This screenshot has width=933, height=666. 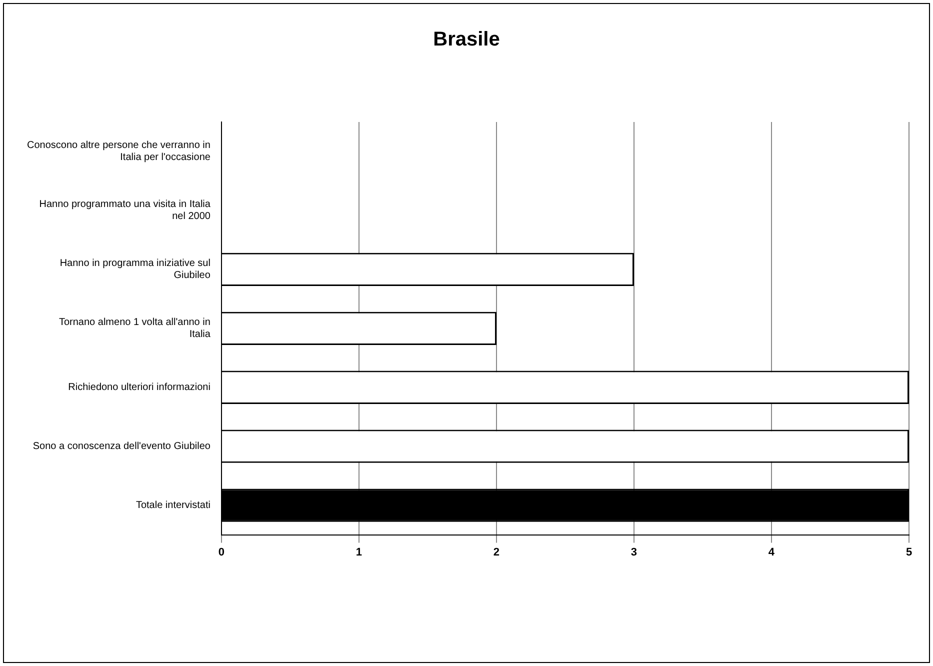 I want to click on x-tick-label: 3, so click(x=634, y=552).